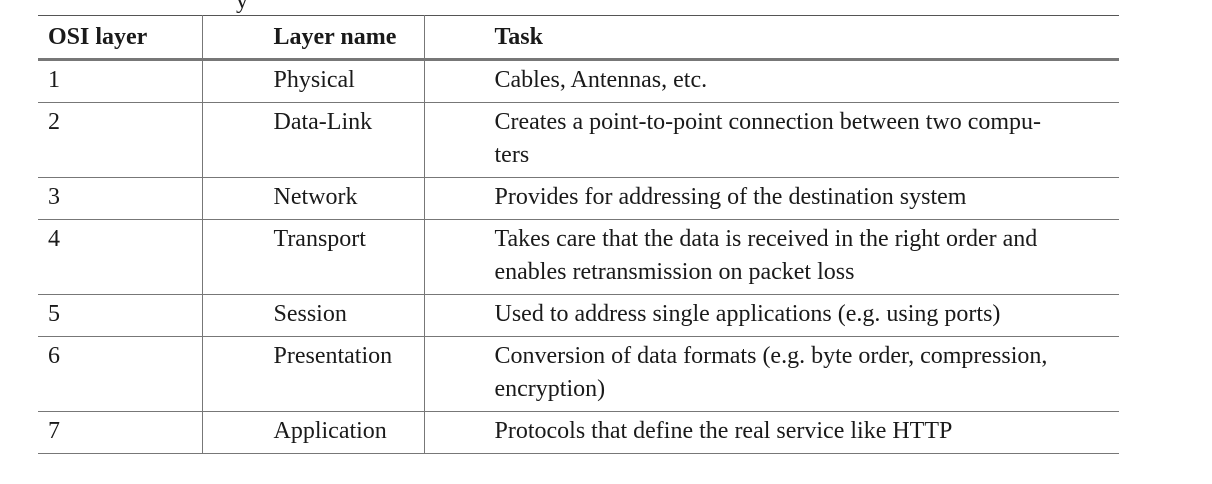 This screenshot has height=484, width=1212. I want to click on cell-task: Cables, Antennas, etc., so click(601, 80).